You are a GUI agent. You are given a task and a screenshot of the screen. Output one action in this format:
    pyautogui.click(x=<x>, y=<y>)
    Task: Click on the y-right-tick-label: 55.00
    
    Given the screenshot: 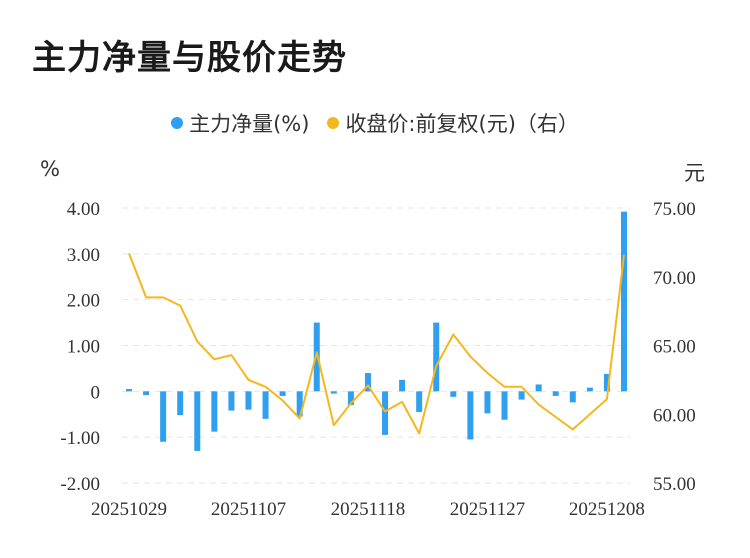 What is the action you would take?
    pyautogui.click(x=674, y=484)
    